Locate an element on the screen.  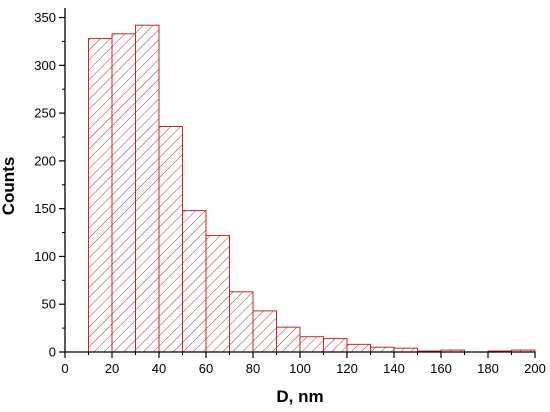
y-tick-label: 50 is located at coordinates (49, 304).